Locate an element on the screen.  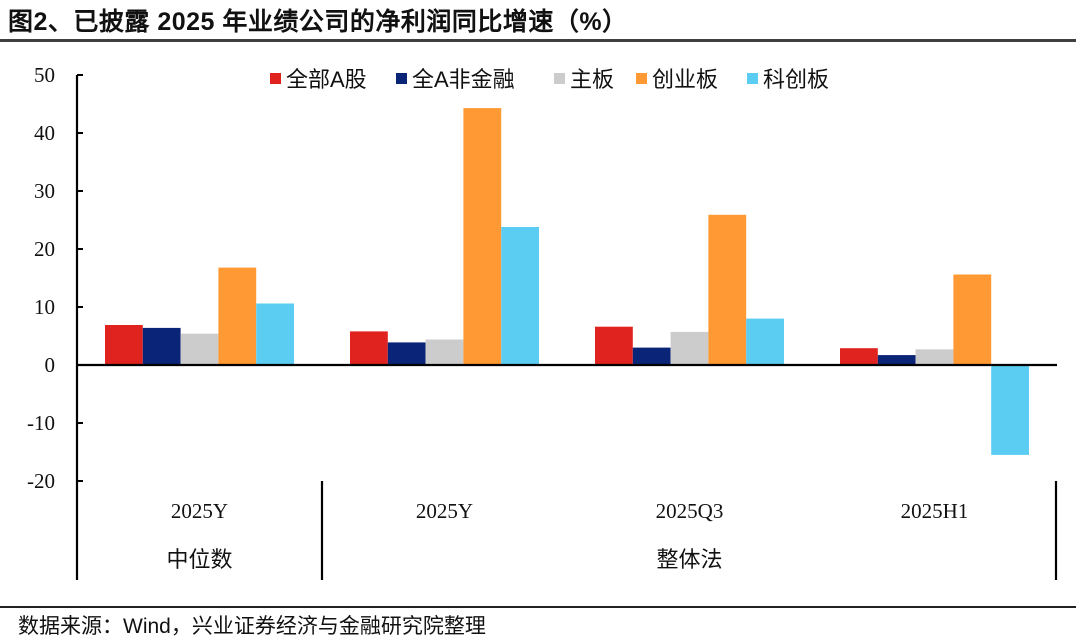
y-tick-label: 0 is located at coordinates (50, 365).